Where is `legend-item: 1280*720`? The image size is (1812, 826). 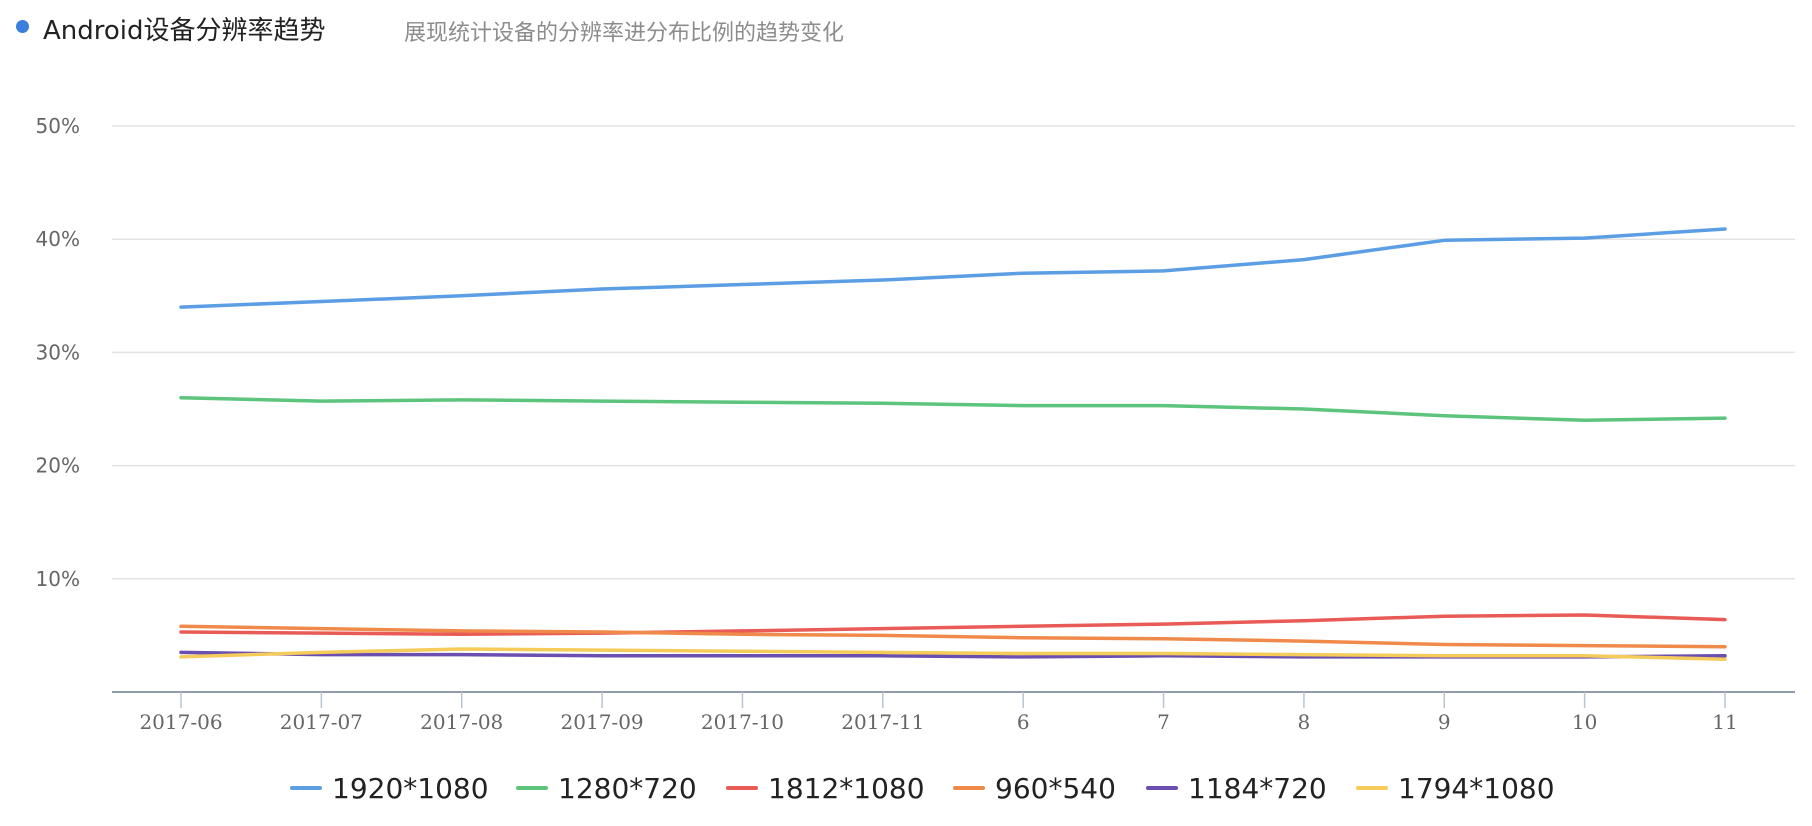
legend-item: 1280*720 is located at coordinates (606, 788).